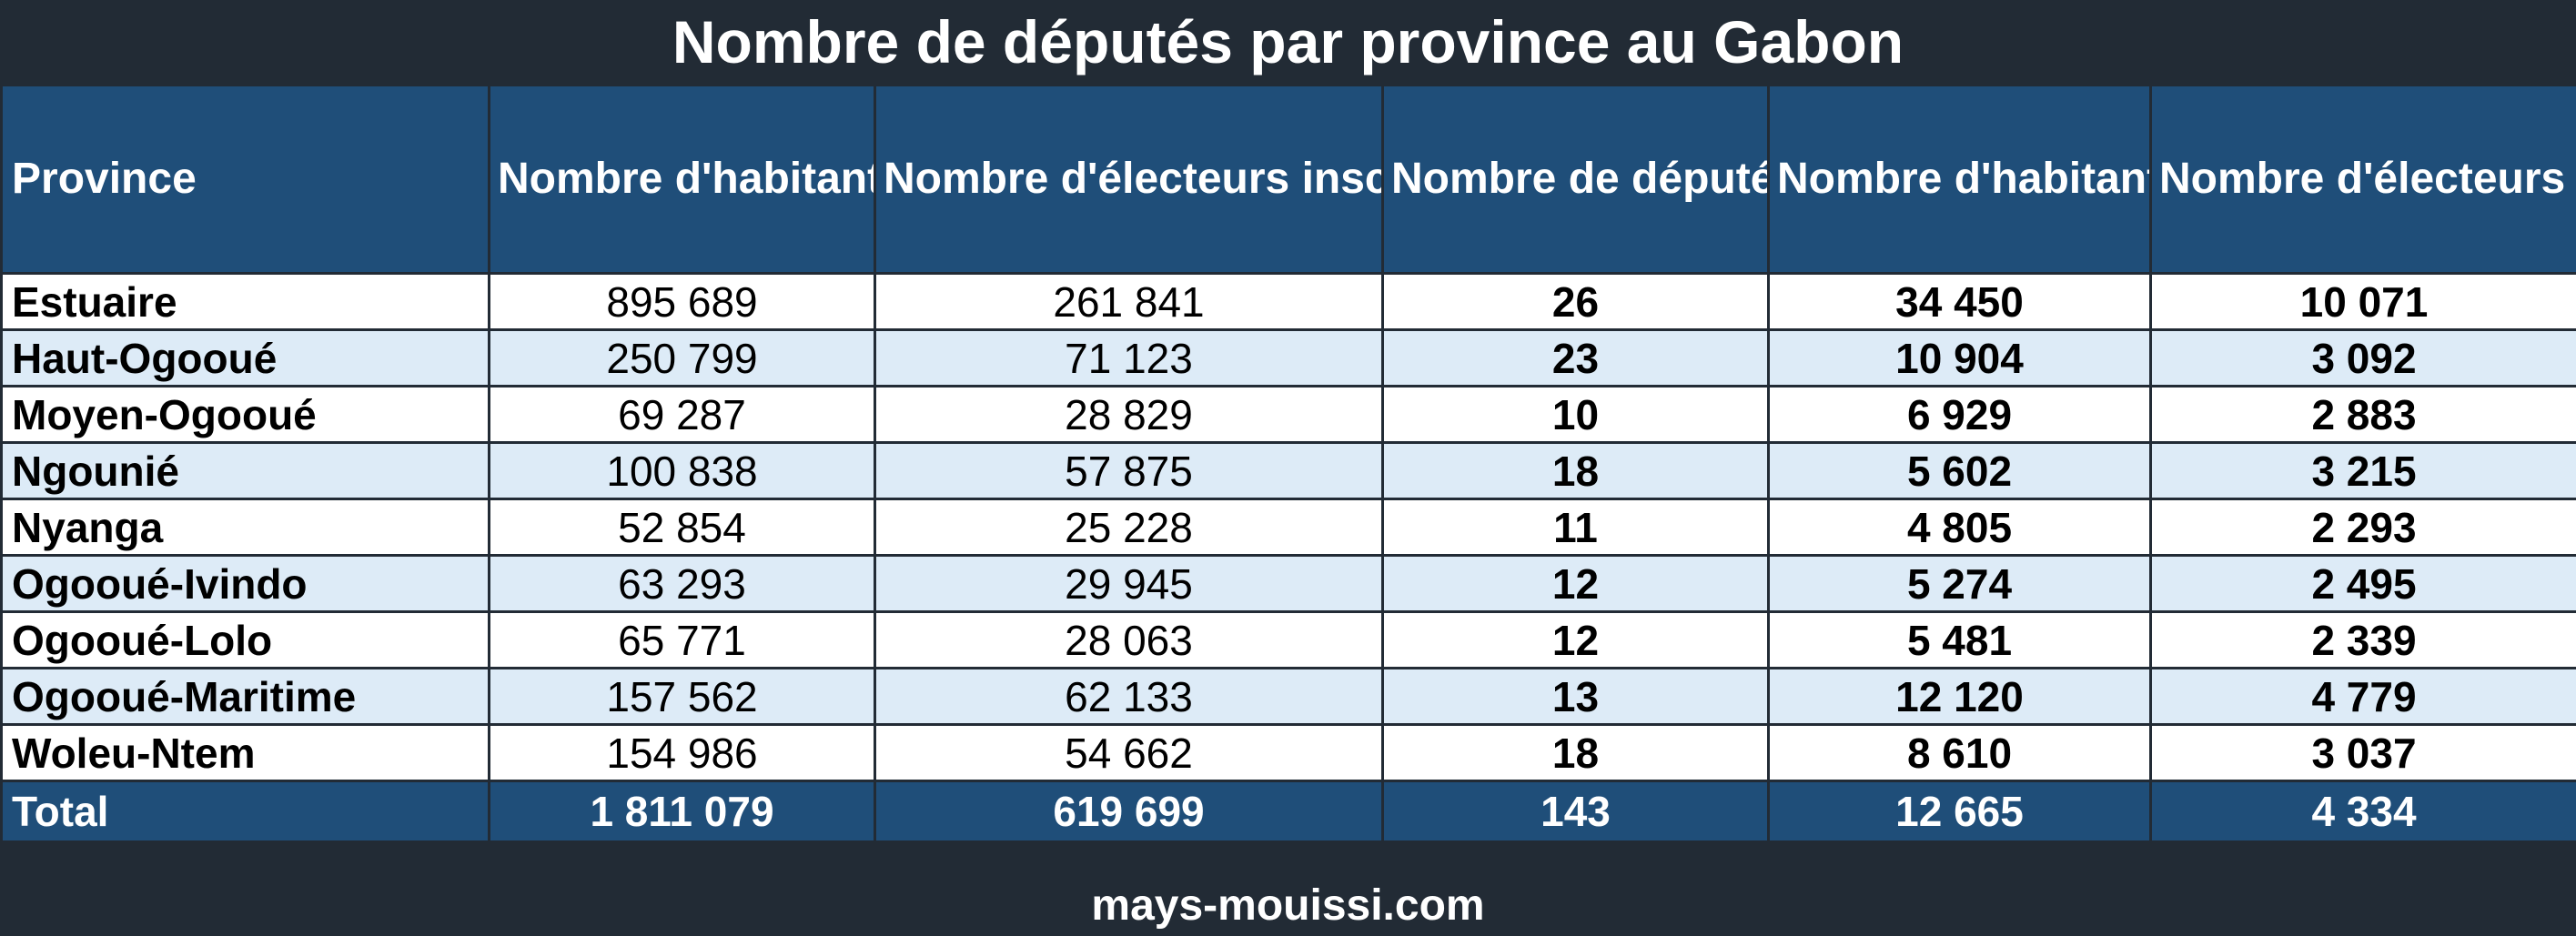  What do you see at coordinates (245, 639) in the screenshot?
I see `province-cell: Ogooué-Lolo` at bounding box center [245, 639].